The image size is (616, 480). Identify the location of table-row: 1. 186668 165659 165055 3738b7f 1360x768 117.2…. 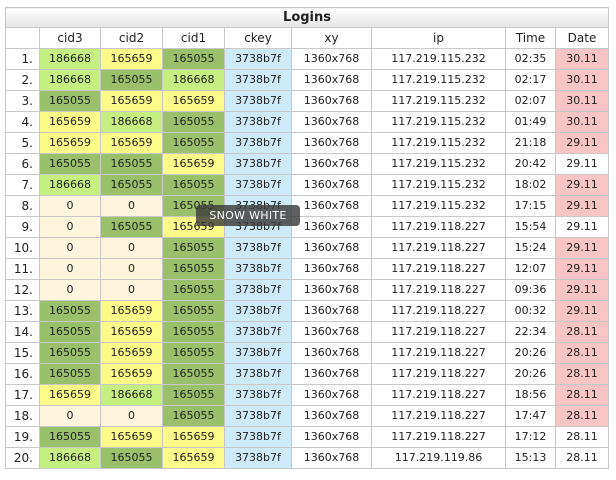
(307, 59).